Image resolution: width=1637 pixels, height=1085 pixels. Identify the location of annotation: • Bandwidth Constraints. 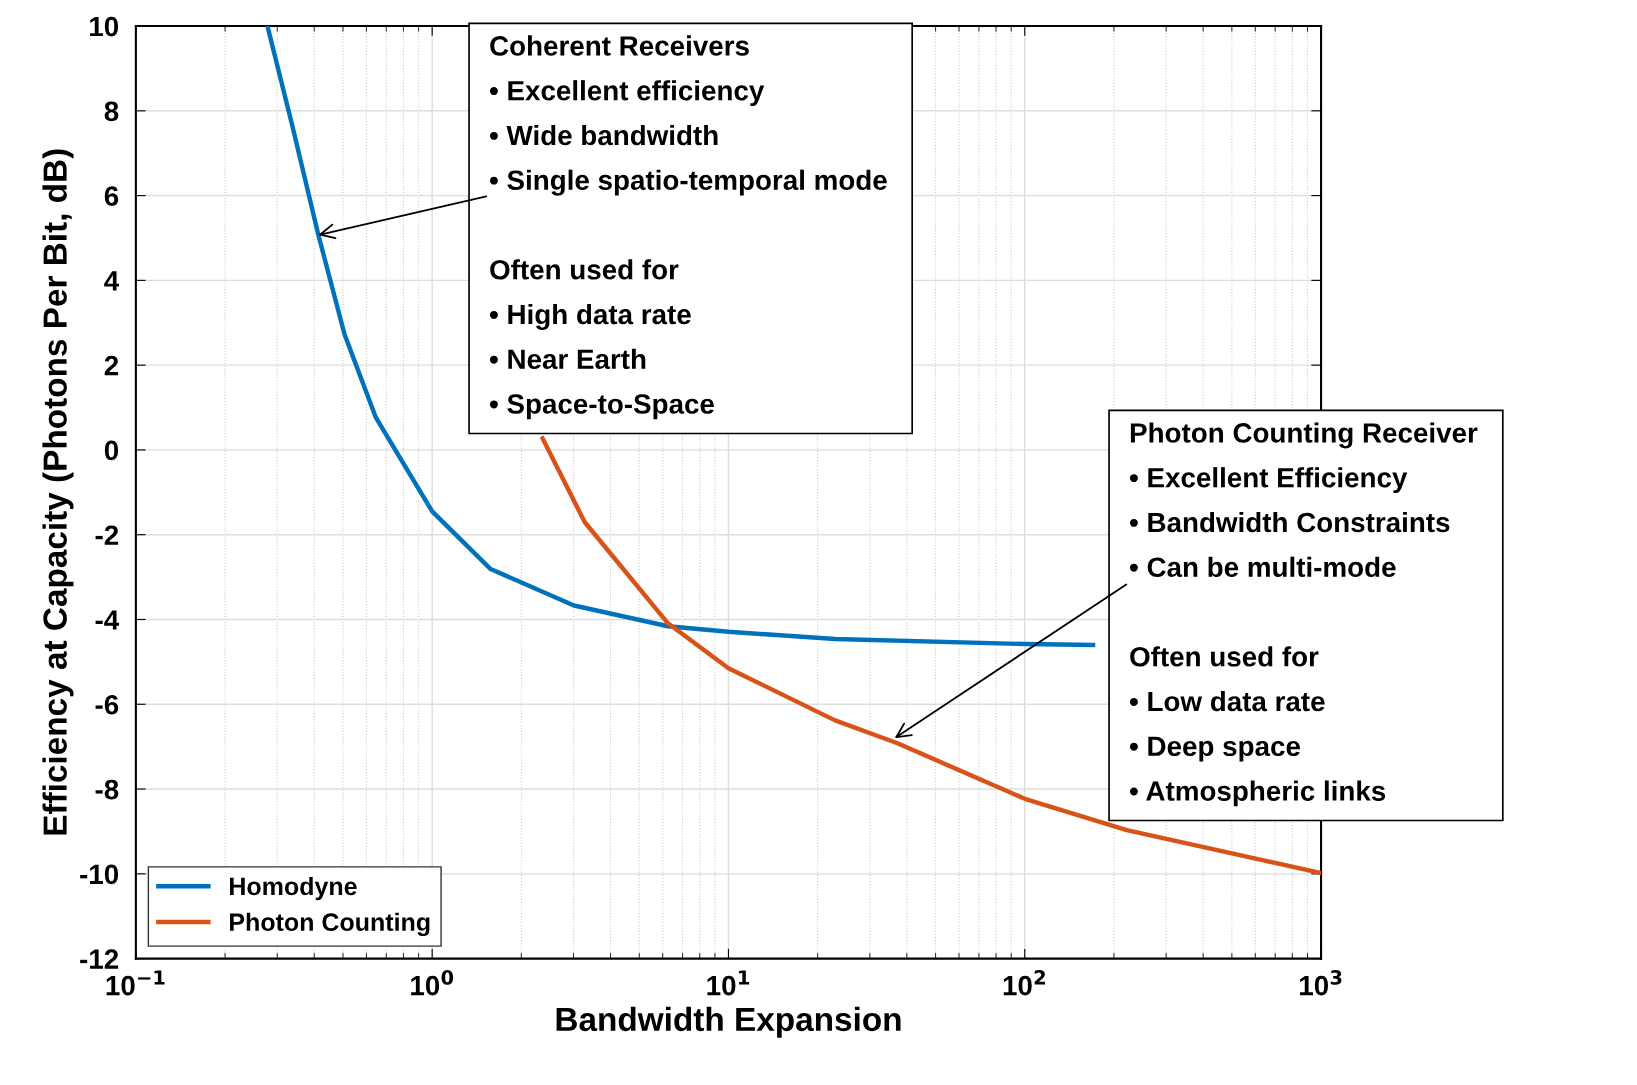
(1289, 522).